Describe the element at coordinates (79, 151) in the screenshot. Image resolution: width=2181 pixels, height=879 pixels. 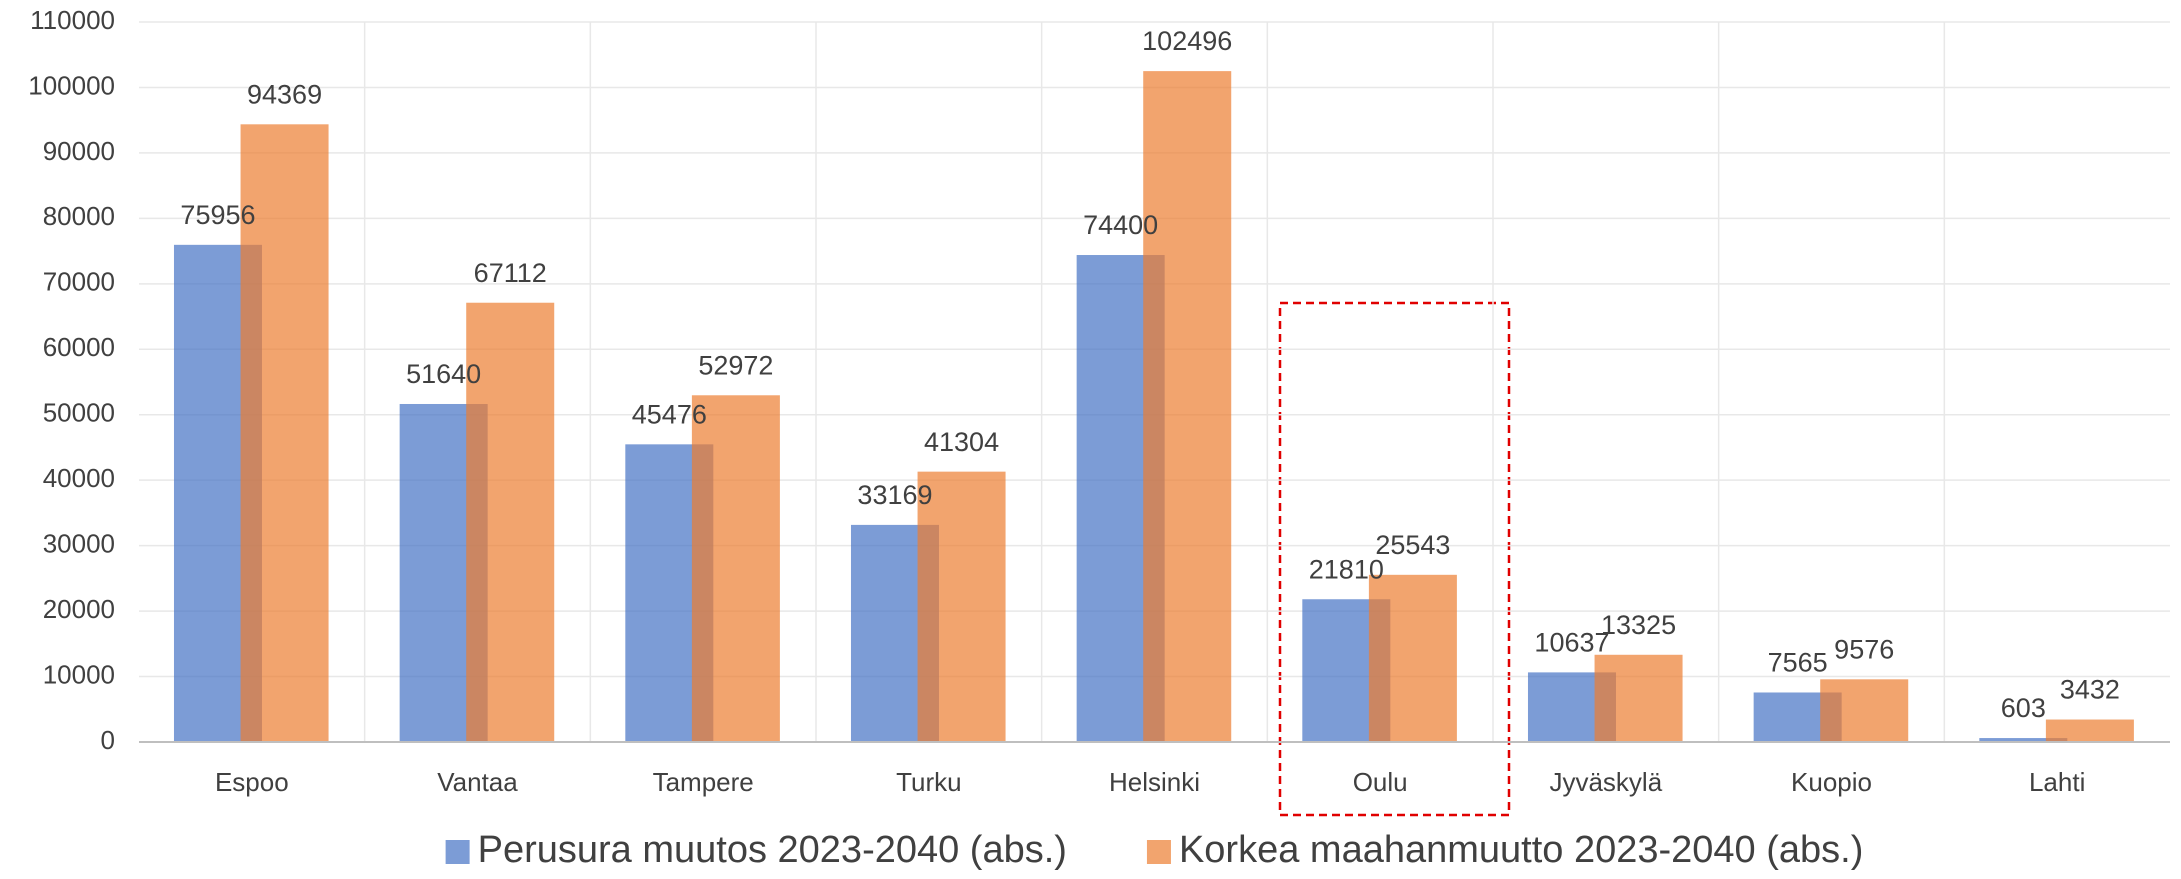
I see `y-tick-label: 90000` at that location.